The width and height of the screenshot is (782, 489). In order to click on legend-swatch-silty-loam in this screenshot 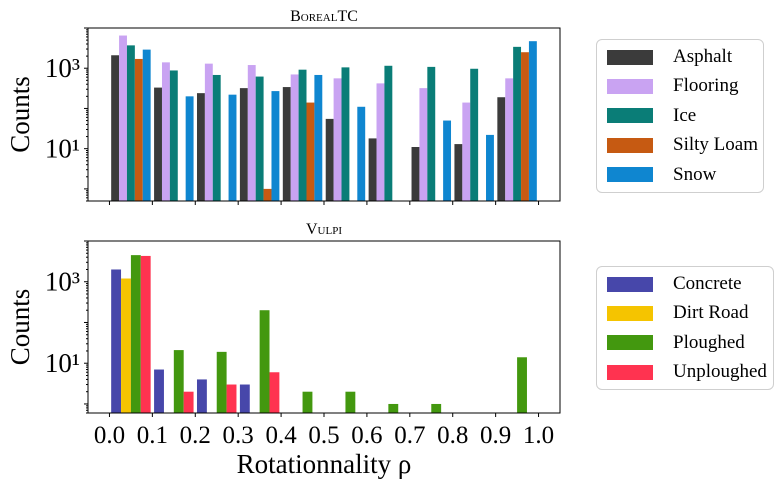, I will do `click(630, 145)`.